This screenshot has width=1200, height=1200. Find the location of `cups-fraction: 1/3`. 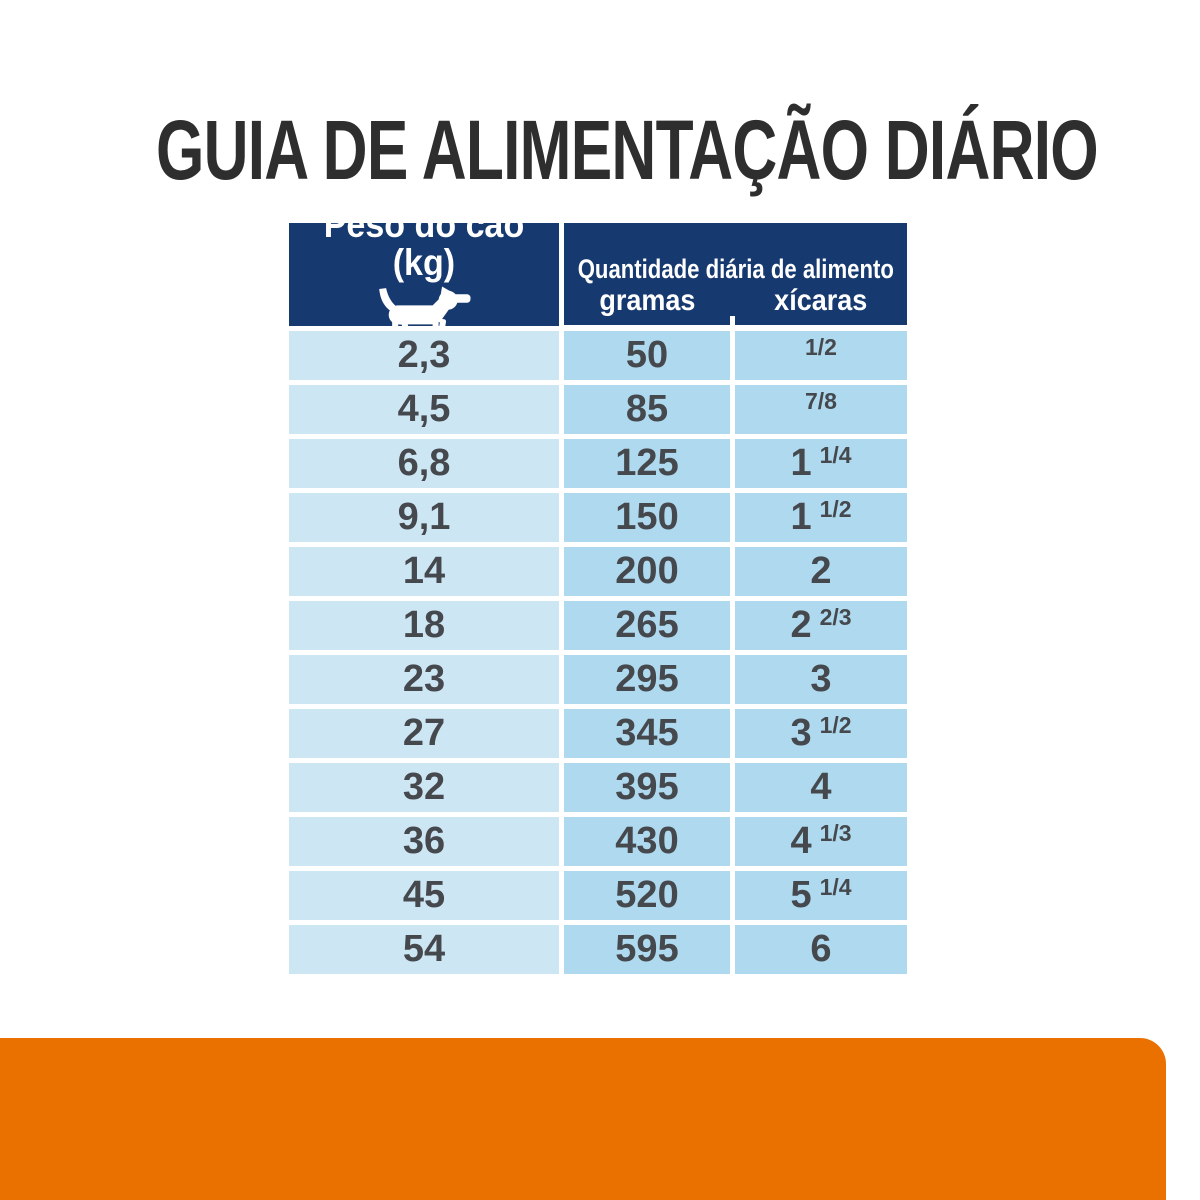

cups-fraction: 1/3 is located at coordinates (835, 833).